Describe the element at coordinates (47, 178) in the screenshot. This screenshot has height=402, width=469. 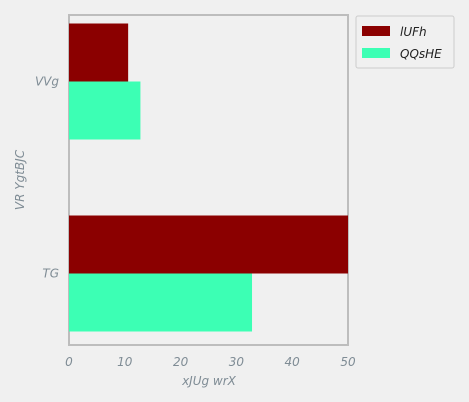
I see `y-axis-ticks: VVg TG` at that location.